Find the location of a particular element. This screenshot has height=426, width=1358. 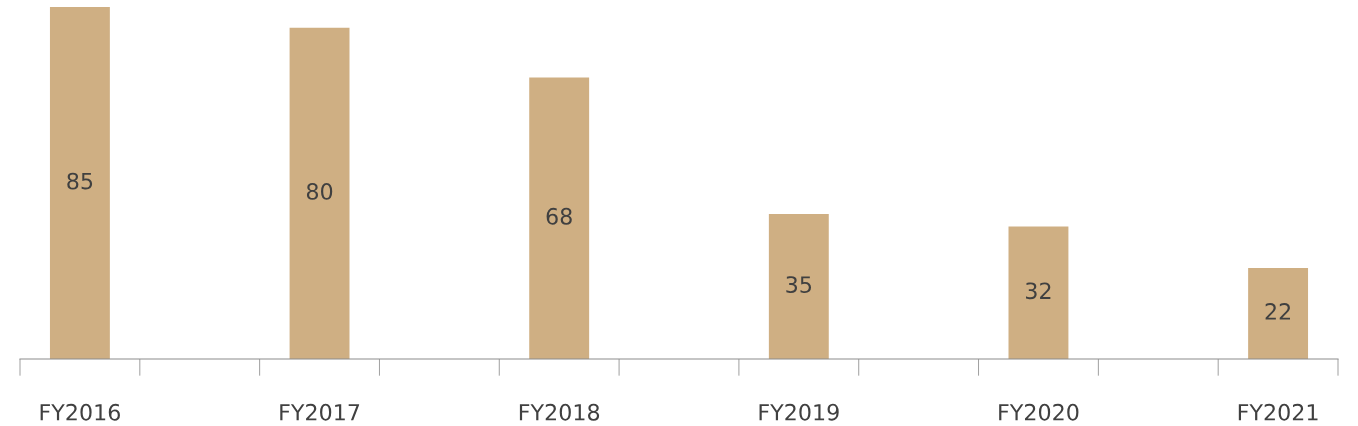

data-label: 85 is located at coordinates (80, 181).